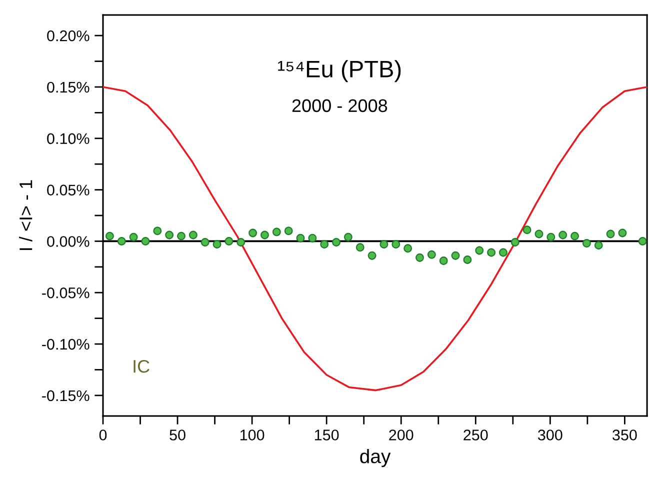  I want to click on x-tick-label: 350, so click(624, 435).